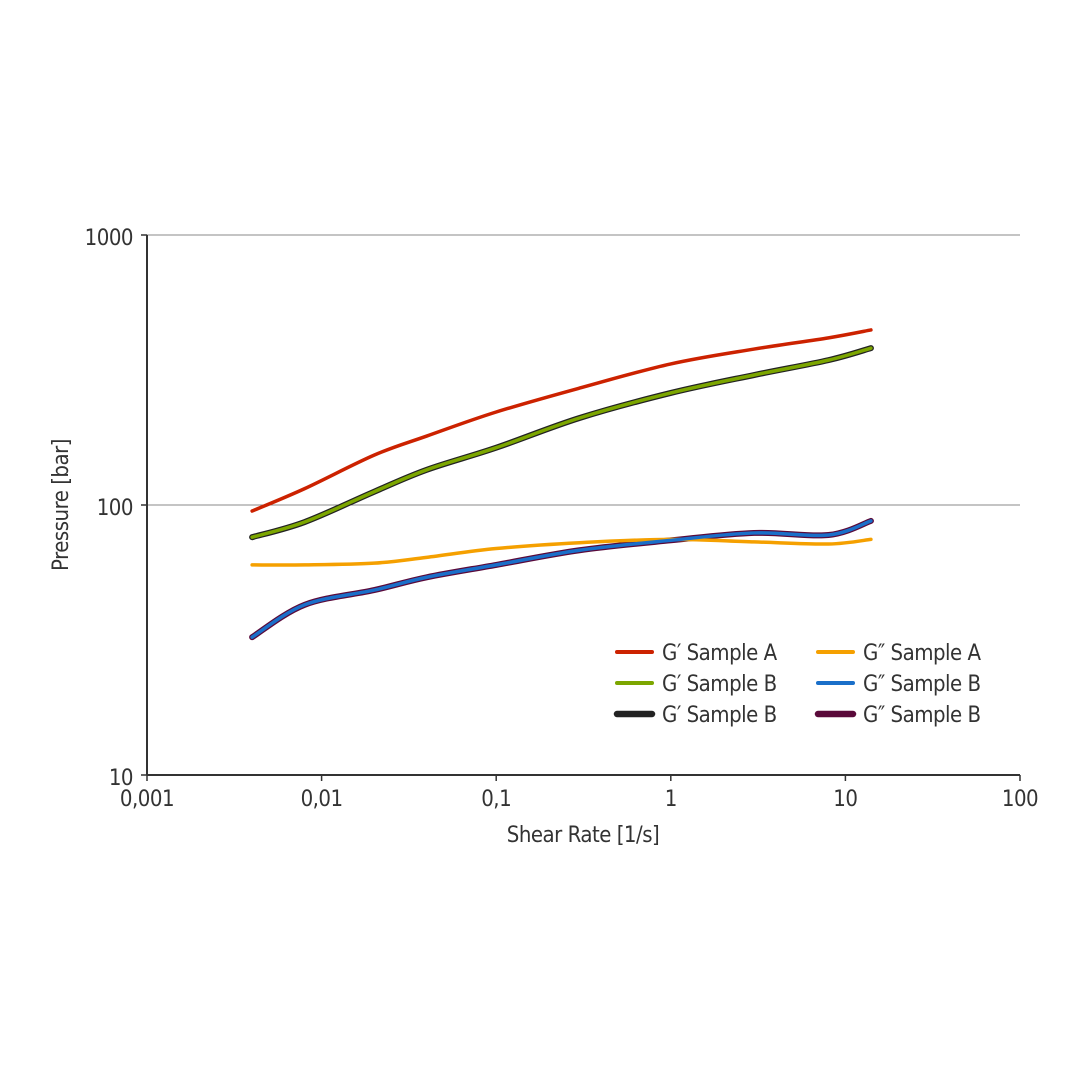  Describe the element at coordinates (121, 778) in the screenshot. I see `y-tick-label: 10` at that location.